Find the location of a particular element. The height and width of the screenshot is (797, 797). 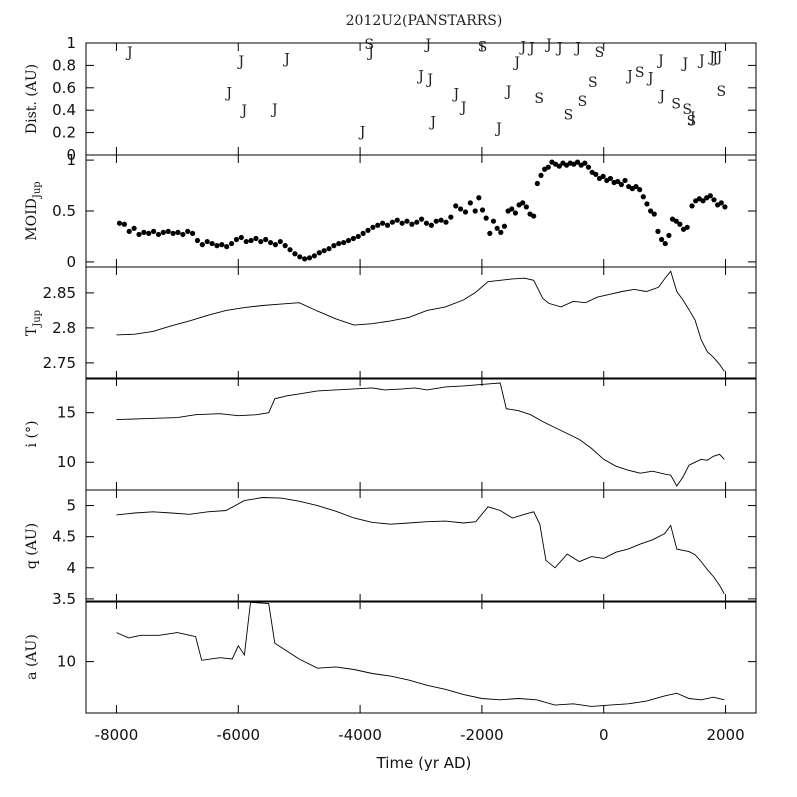

y-axis-label: Dist. (AU) is located at coordinates (32, 99).